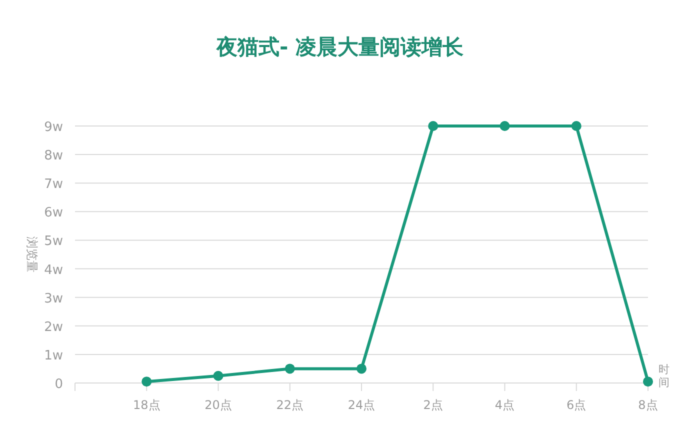 The height and width of the screenshot is (424, 680). What do you see at coordinates (362, 405) in the screenshot?
I see `x-tick-label: 24点` at bounding box center [362, 405].